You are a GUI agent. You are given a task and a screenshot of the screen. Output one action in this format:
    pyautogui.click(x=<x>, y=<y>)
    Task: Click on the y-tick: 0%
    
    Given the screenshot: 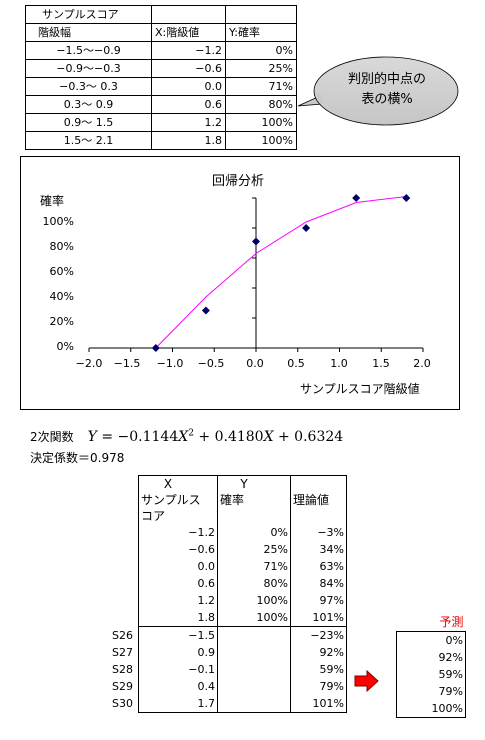 What is the action you would take?
    pyautogui.click(x=65, y=346)
    